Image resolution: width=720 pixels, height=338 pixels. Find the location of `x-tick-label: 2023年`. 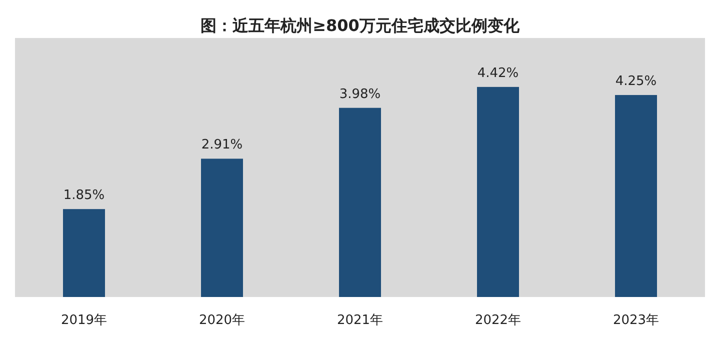

x-tick-label: 2023年 is located at coordinates (636, 320).